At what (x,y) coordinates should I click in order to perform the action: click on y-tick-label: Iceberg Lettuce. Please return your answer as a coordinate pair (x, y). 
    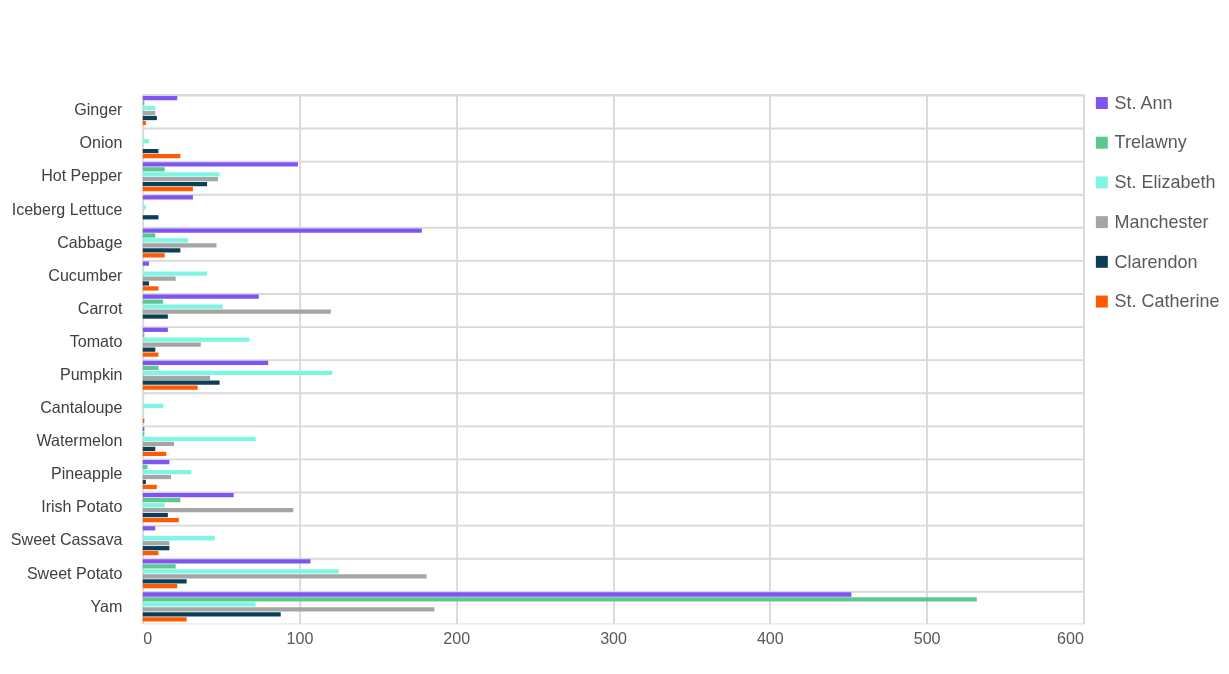
    Looking at the image, I should click on (67, 208).